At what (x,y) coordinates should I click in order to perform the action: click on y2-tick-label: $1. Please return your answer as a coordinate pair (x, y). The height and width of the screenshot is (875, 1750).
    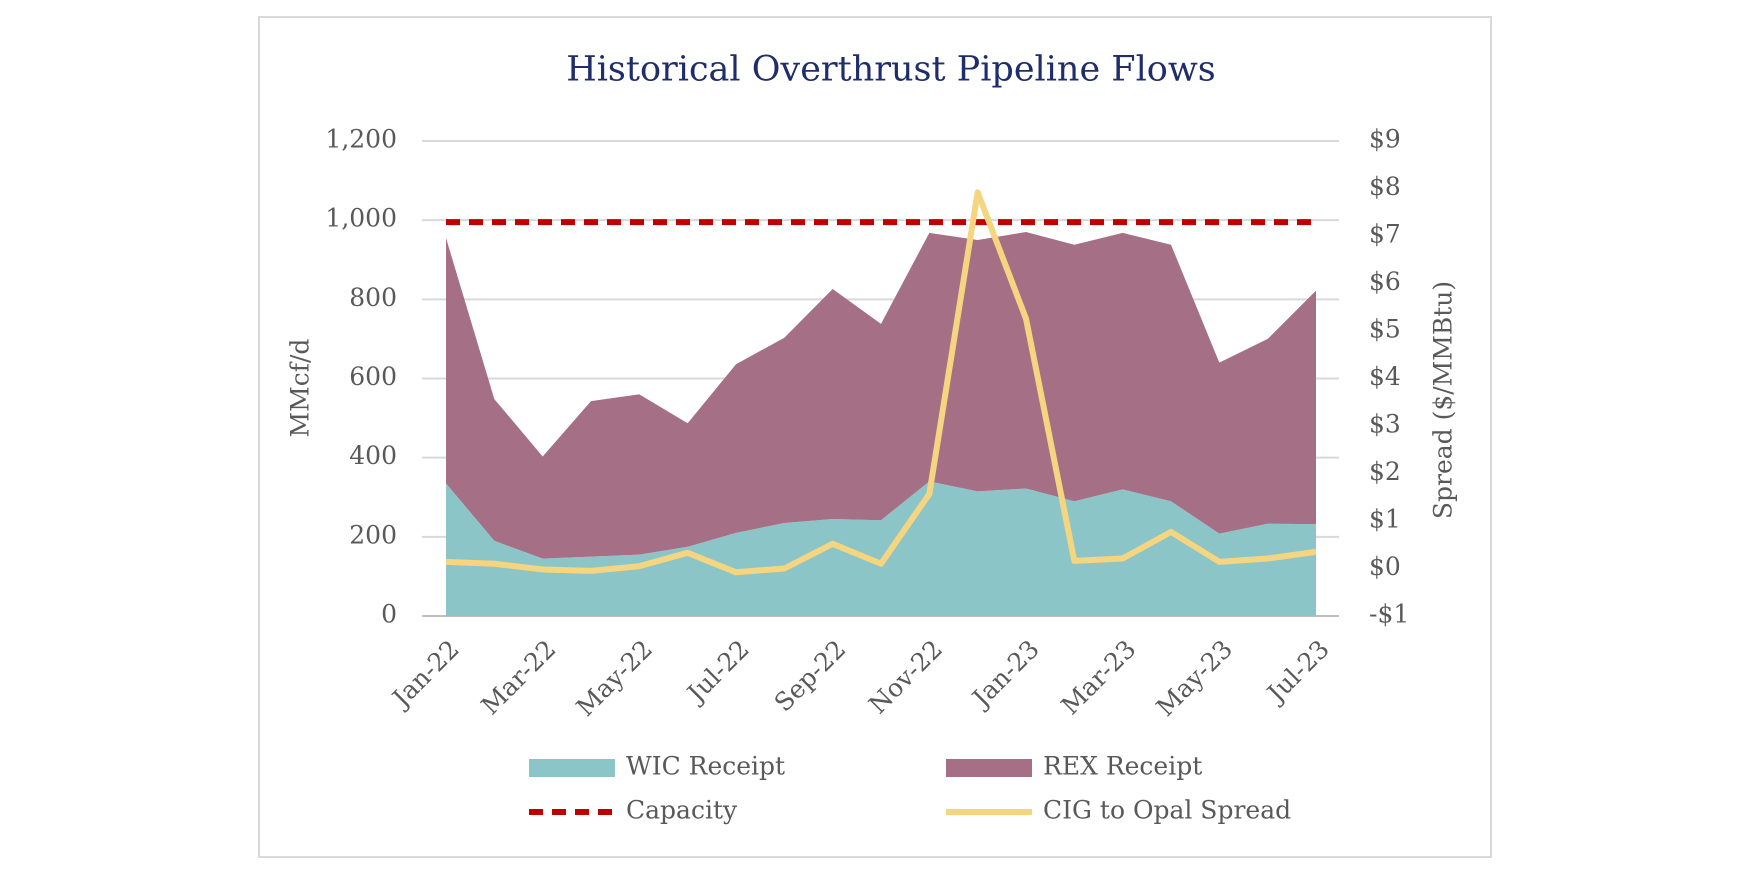
    Looking at the image, I should click on (1385, 519).